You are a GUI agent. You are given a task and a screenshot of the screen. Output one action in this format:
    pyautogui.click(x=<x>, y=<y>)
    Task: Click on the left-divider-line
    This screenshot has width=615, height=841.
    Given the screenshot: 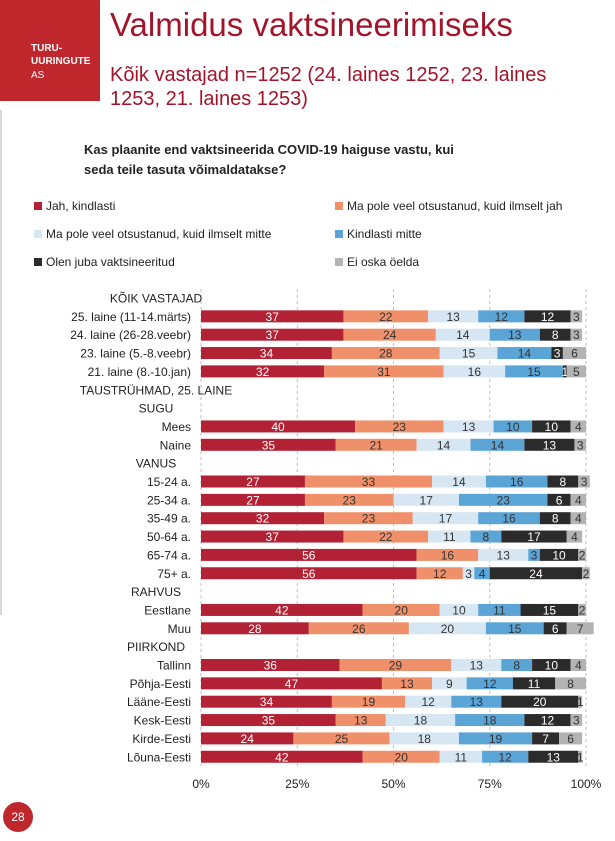 What is the action you would take?
    pyautogui.click(x=1, y=362)
    